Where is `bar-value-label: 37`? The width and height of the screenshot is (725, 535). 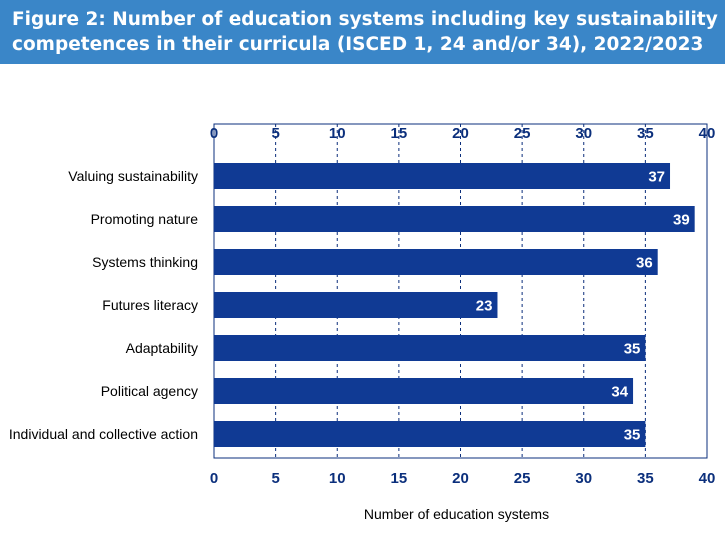
bar-value-label: 37 is located at coordinates (656, 177).